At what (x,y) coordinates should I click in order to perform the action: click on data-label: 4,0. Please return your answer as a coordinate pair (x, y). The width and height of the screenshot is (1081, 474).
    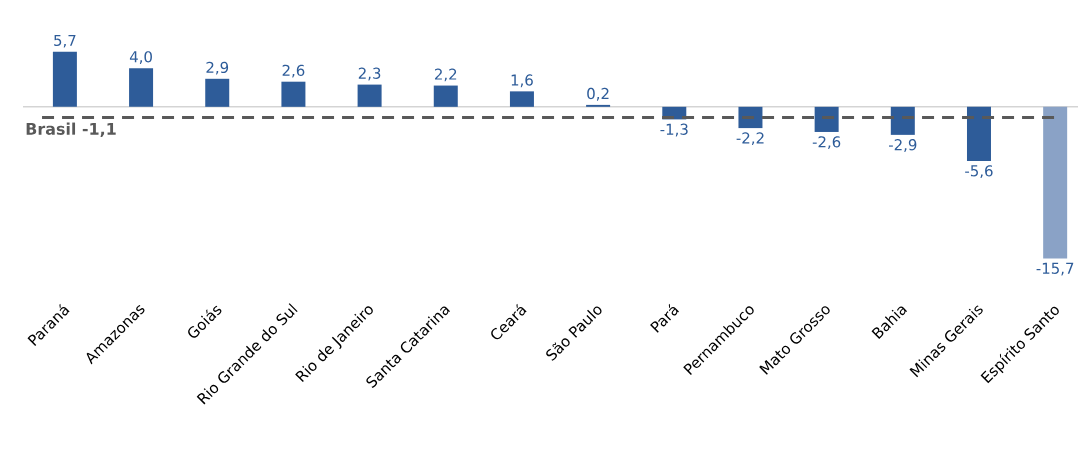
    Looking at the image, I should click on (140, 57).